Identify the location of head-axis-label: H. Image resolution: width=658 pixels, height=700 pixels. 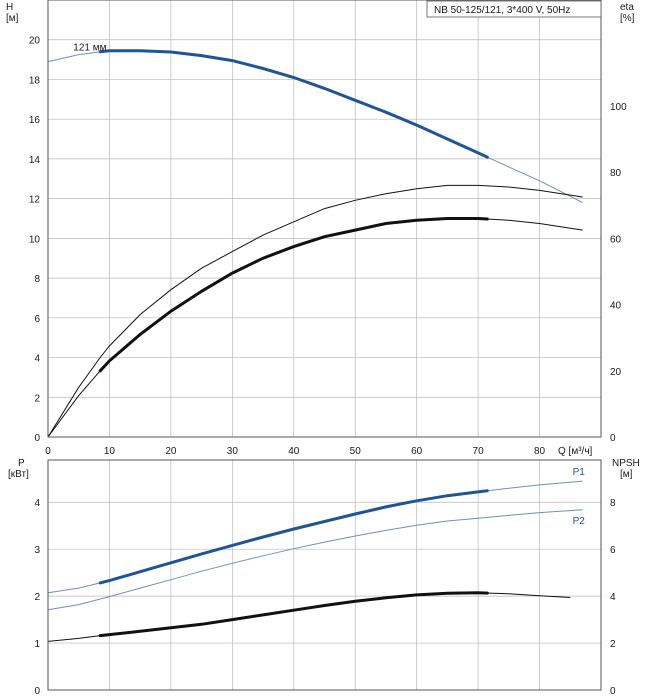
(9, 7).